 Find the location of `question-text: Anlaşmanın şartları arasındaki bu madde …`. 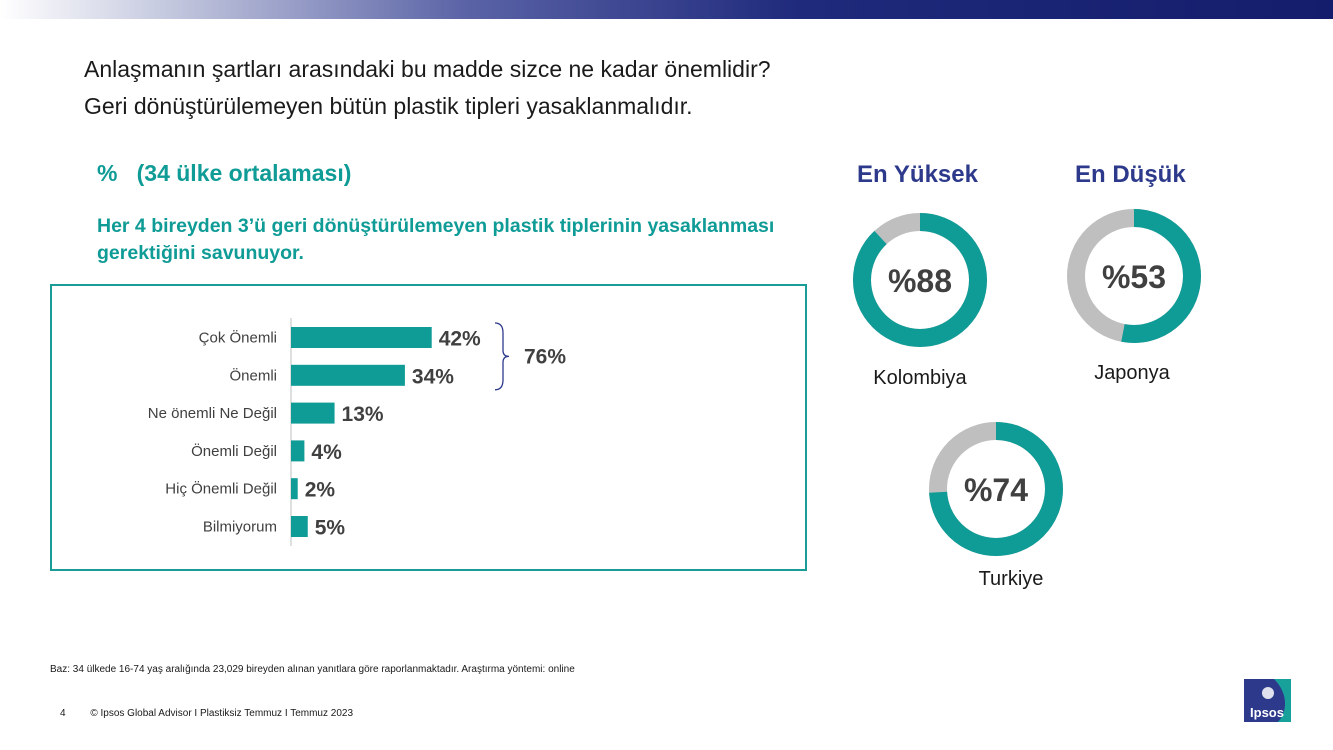

question-text: Anlaşmanın şartları arasındaki bu madde … is located at coordinates (427, 69).